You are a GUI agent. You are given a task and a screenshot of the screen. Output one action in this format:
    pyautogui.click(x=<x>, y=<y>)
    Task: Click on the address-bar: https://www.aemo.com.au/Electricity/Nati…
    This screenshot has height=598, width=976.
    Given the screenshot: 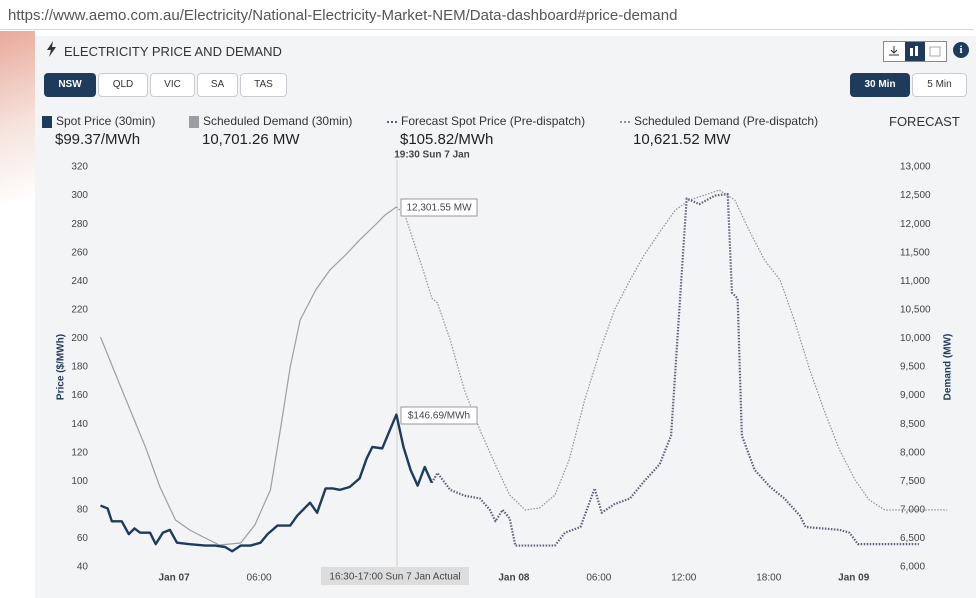 What is the action you would take?
    pyautogui.click(x=487, y=15)
    